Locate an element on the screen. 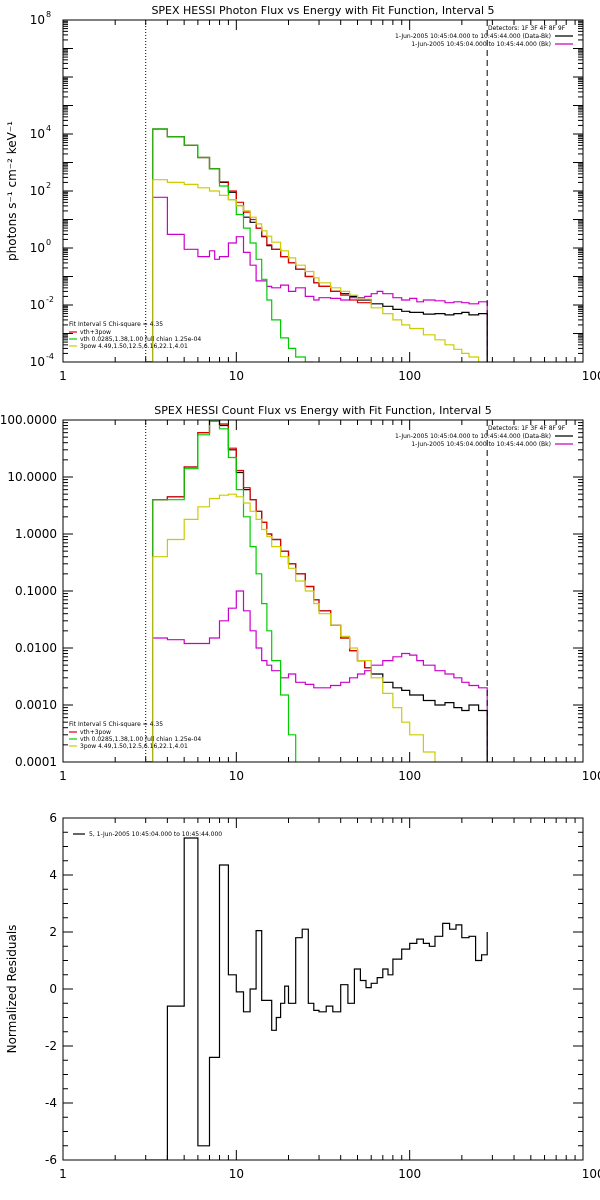 This screenshot has height=1200, width=600. y-tick-exponent: -4 is located at coordinates (50, 356).